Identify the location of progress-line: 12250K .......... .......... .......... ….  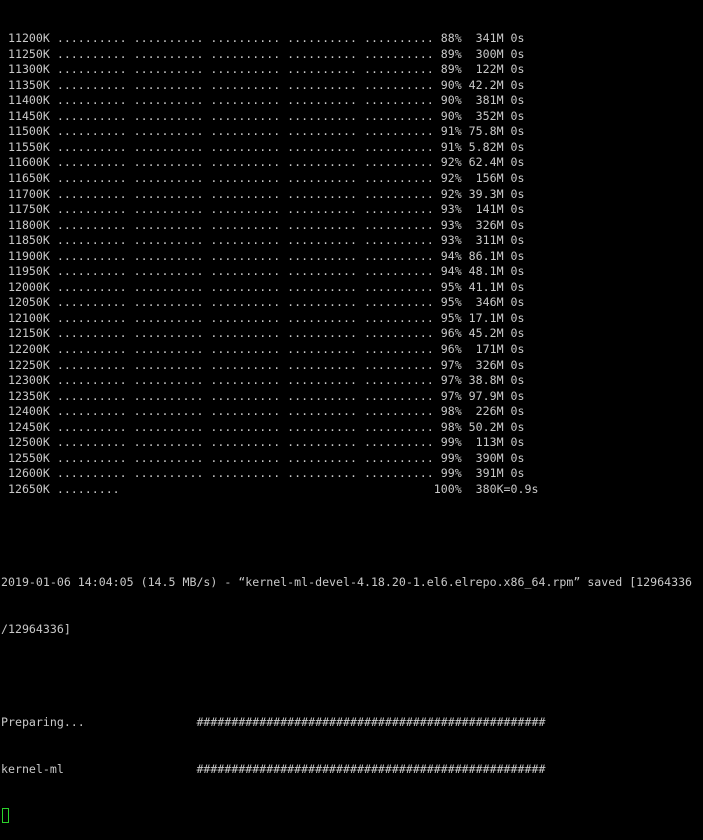
(263, 364).